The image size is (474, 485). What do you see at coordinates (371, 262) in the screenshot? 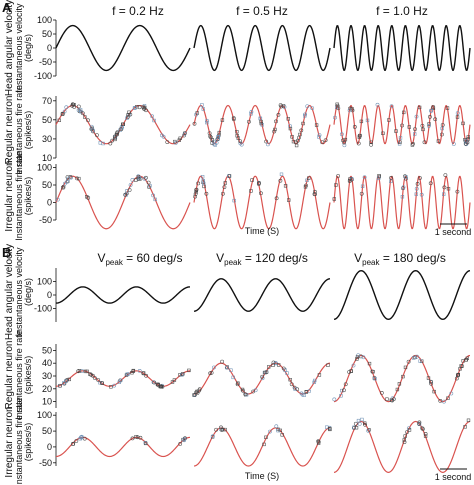
I see `b-title-2-sub: peak` at bounding box center [371, 262].